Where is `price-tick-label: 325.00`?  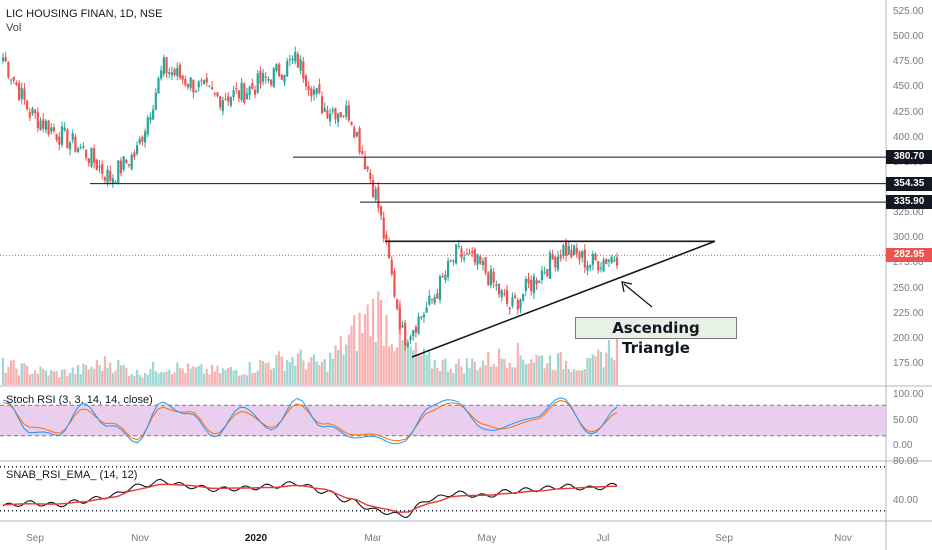
price-tick-label: 325.00 is located at coordinates (908, 213).